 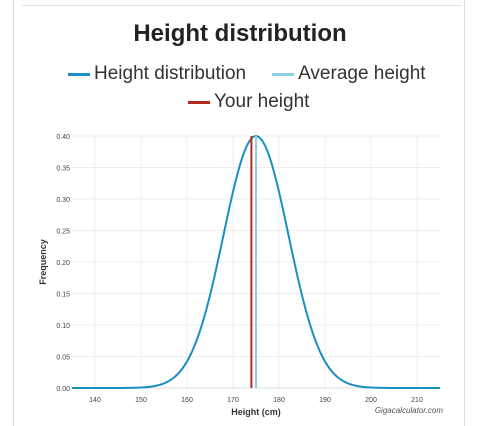 I want to click on credit-text: Gigacalculator.com, so click(x=408, y=410).